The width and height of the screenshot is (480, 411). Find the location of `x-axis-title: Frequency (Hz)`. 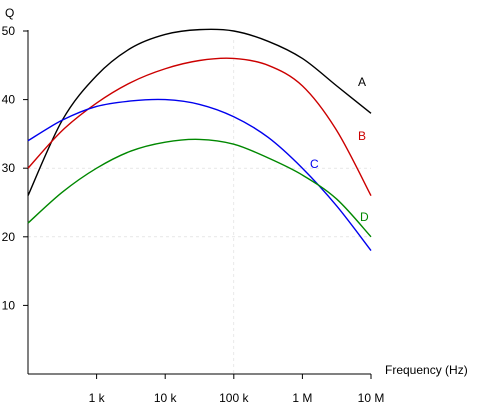

x-axis-title: Frequency (Hz) is located at coordinates (426, 370).